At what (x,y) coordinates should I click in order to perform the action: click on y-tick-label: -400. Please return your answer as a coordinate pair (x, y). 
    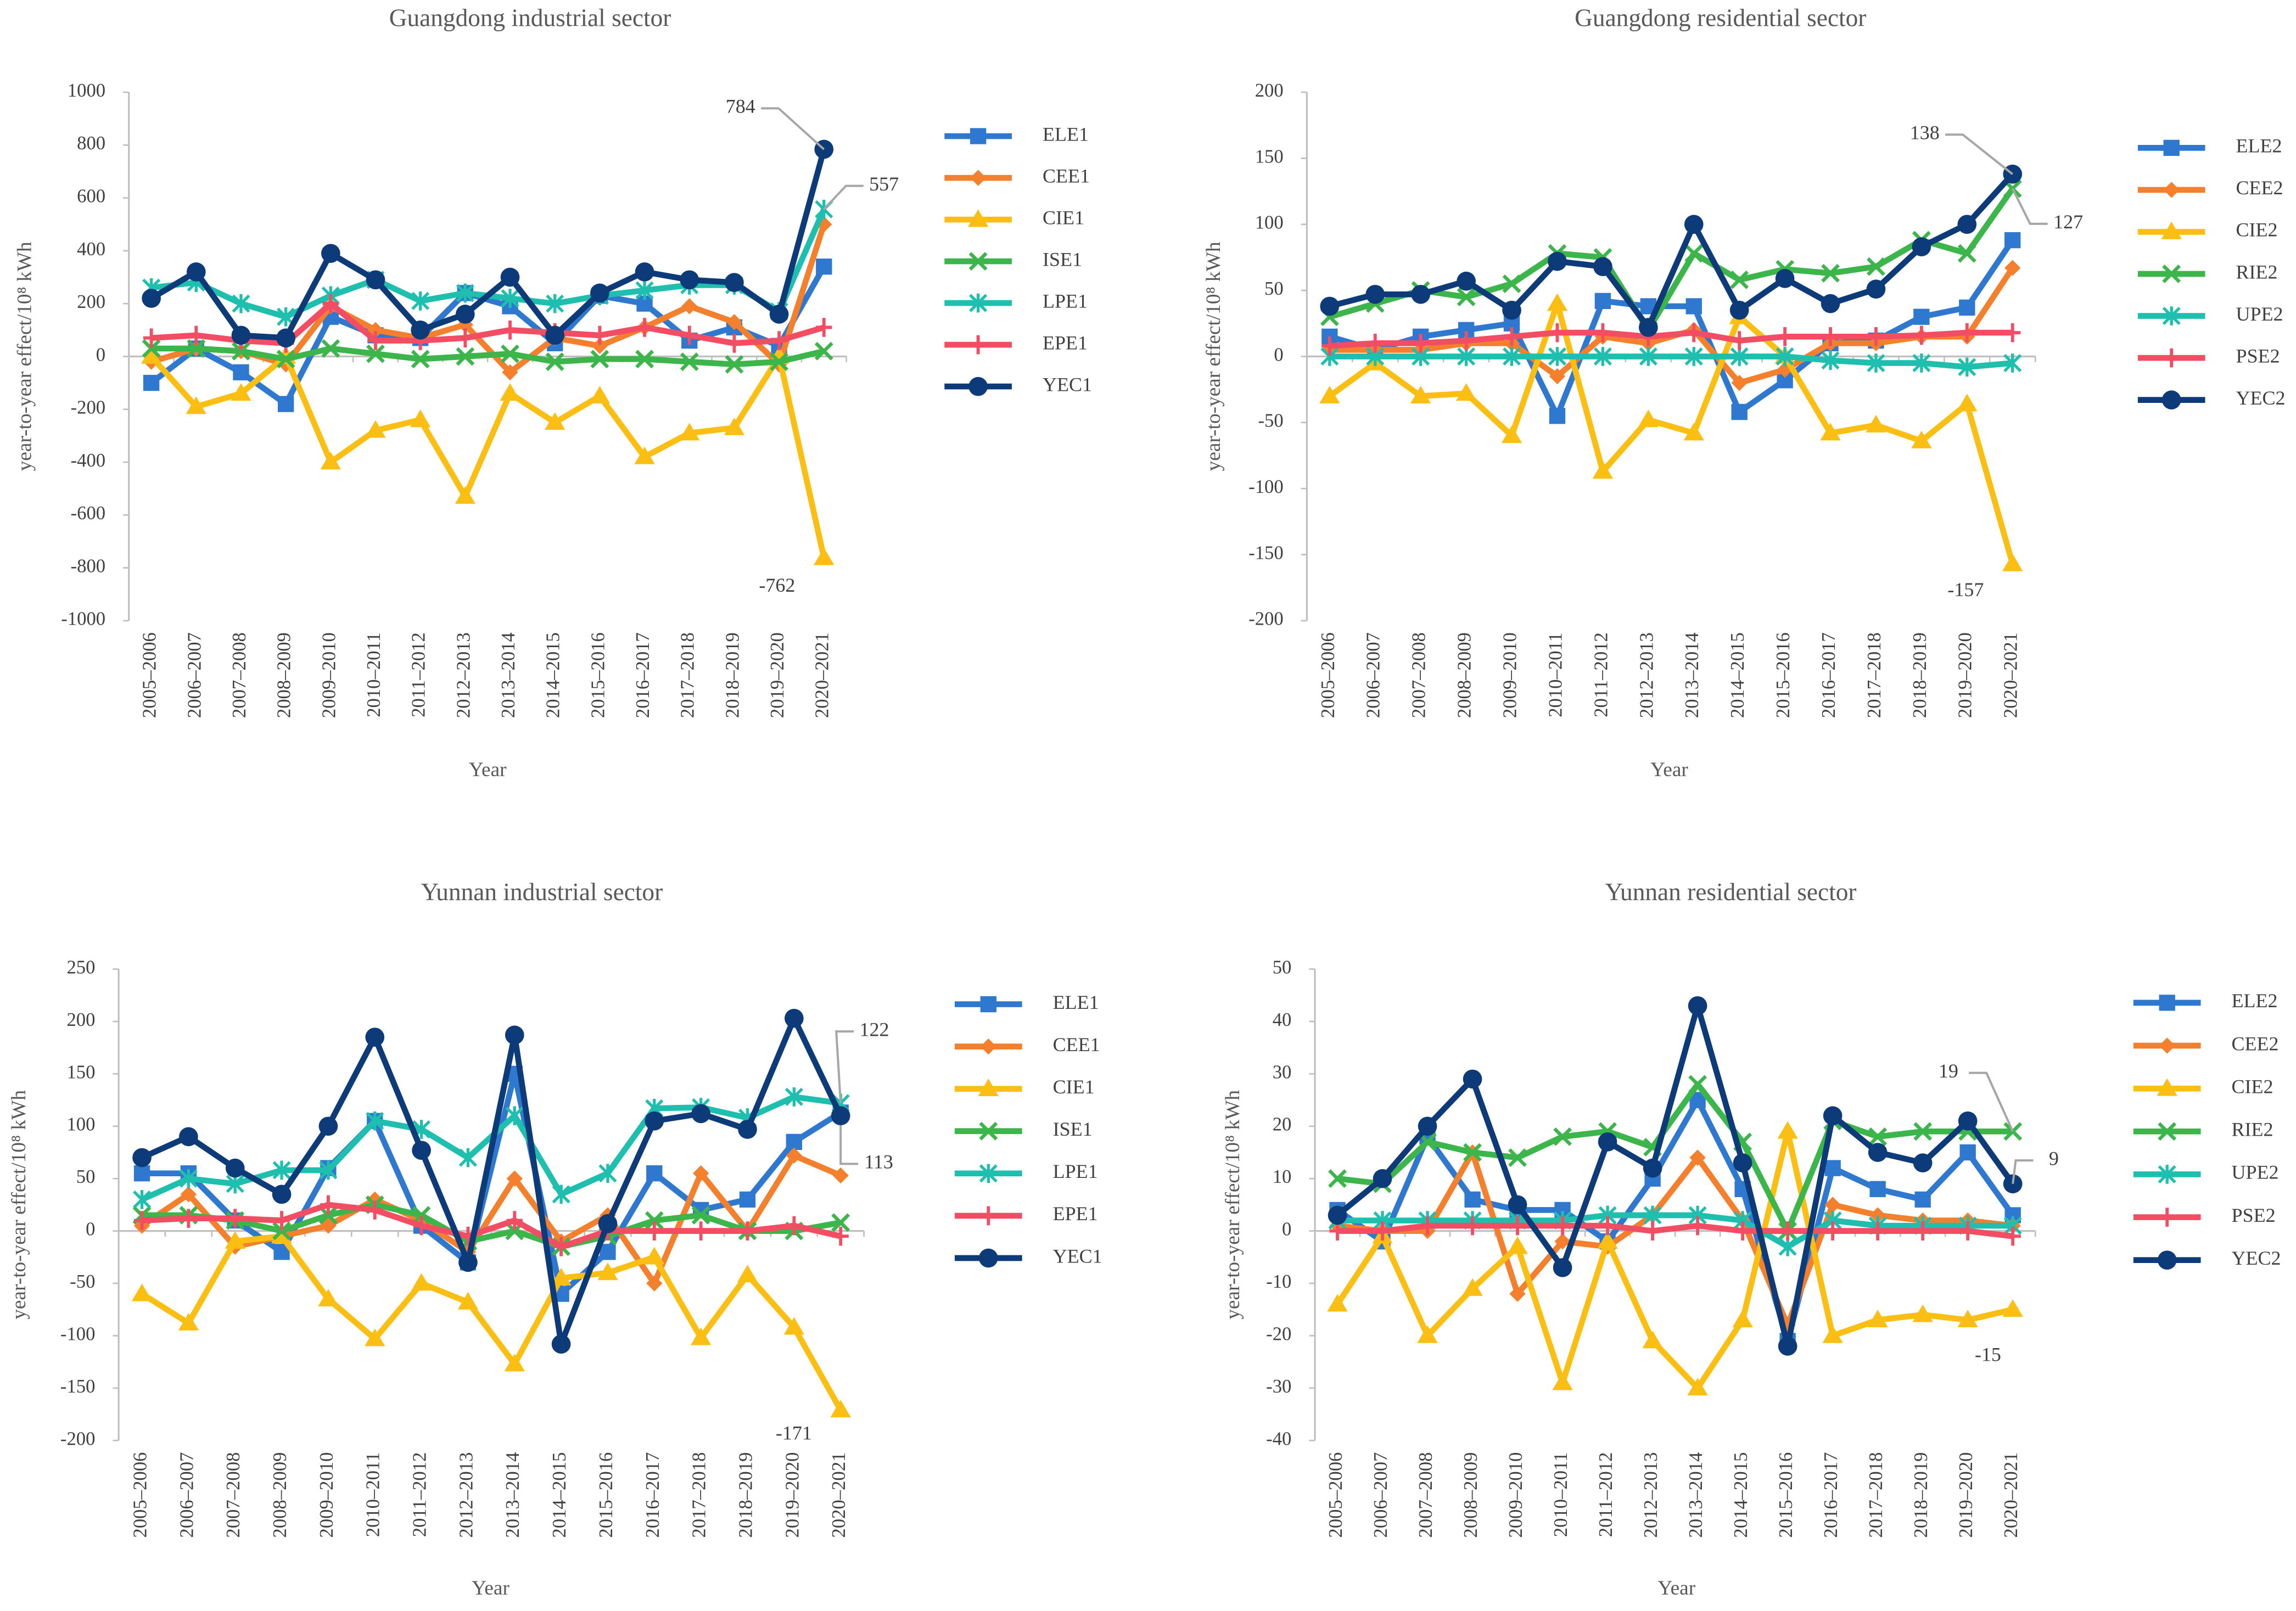
    Looking at the image, I should click on (88, 461).